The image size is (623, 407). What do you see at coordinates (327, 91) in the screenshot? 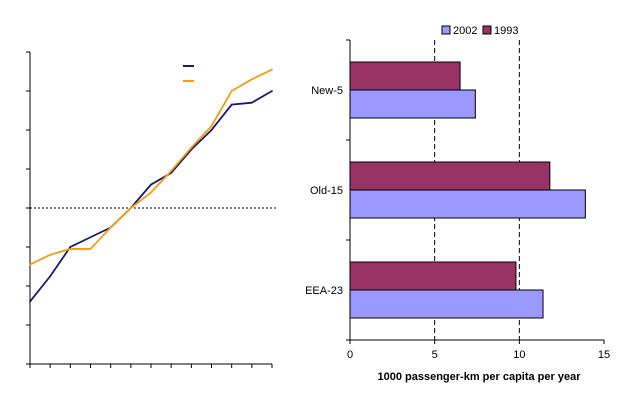
I see `category-label: New-5` at bounding box center [327, 91].